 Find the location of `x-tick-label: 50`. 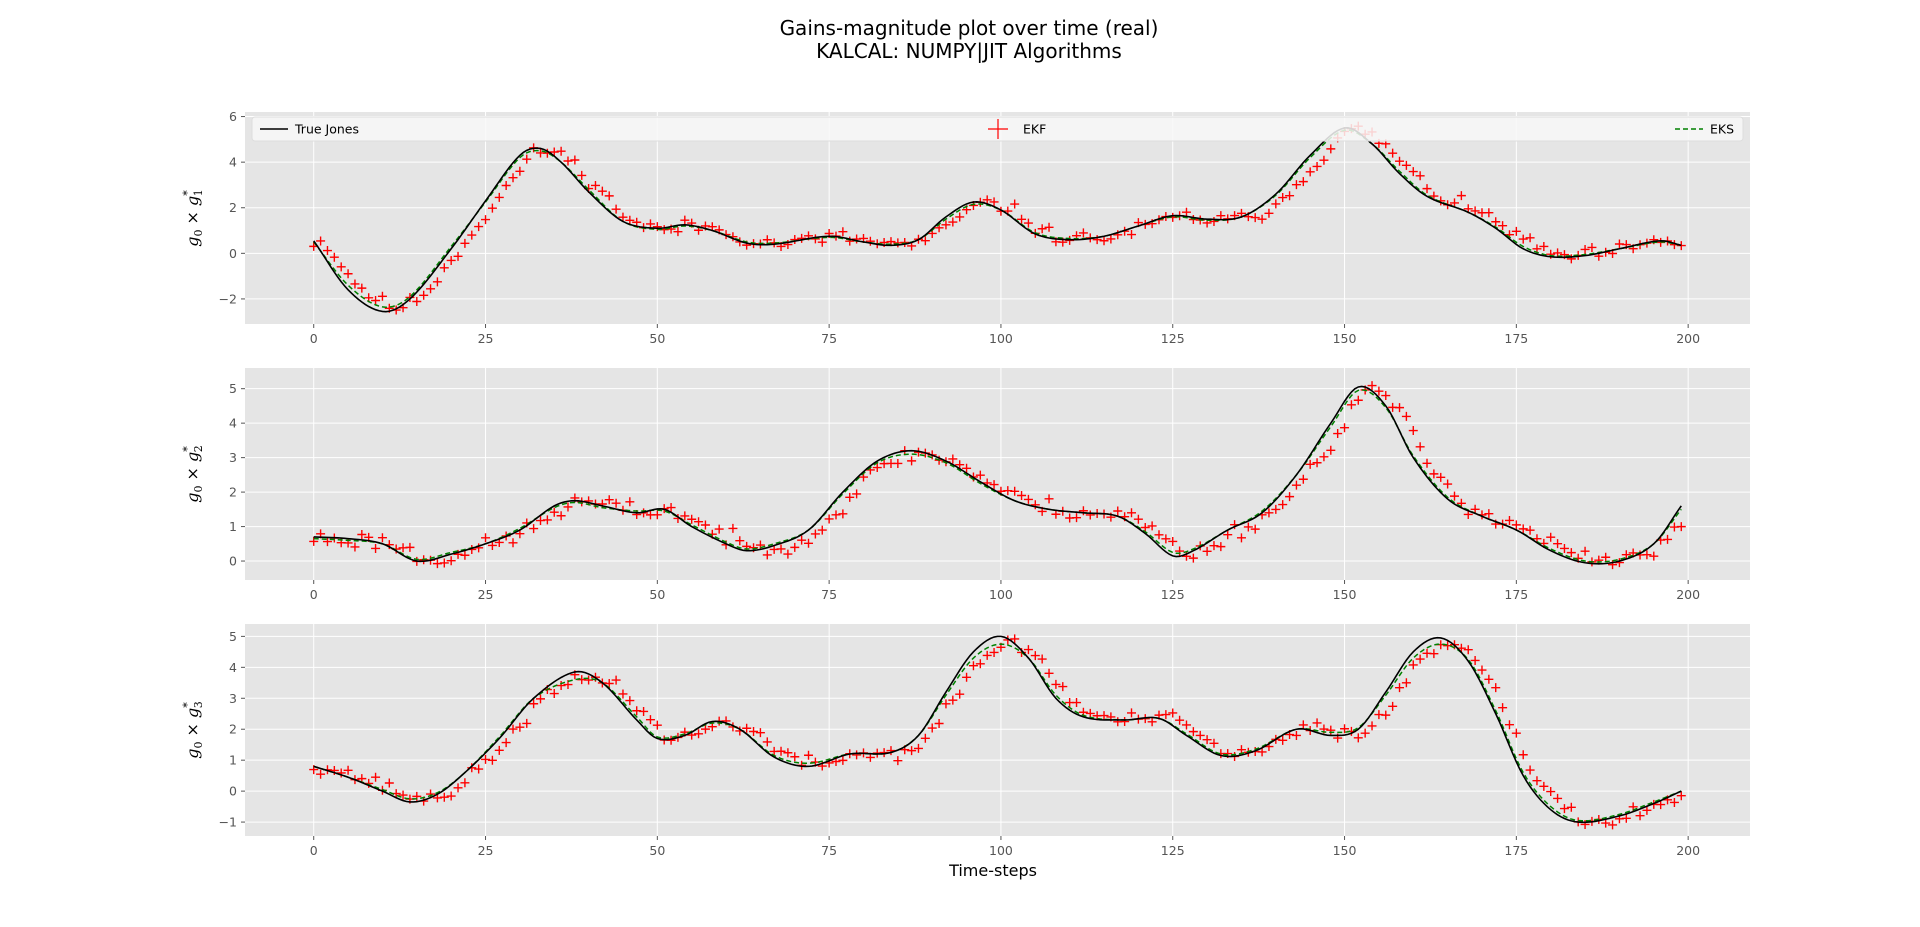

x-tick-label: 50 is located at coordinates (657, 338).